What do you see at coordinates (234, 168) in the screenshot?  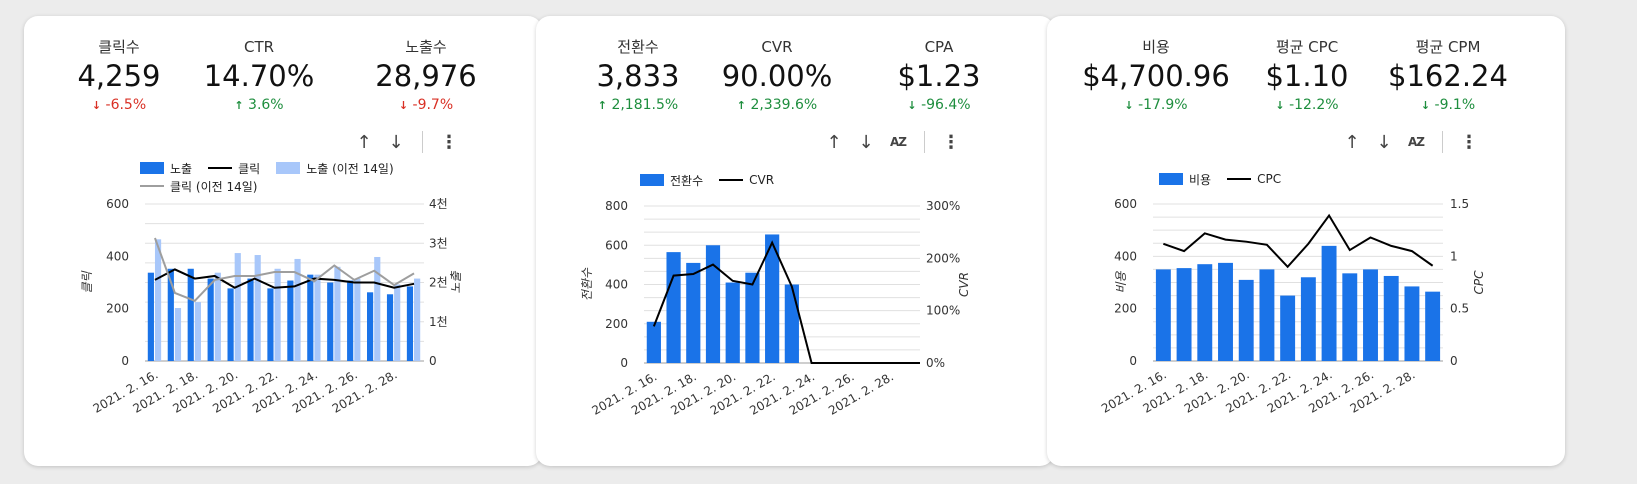 I see `legend-item: 클릭` at bounding box center [234, 168].